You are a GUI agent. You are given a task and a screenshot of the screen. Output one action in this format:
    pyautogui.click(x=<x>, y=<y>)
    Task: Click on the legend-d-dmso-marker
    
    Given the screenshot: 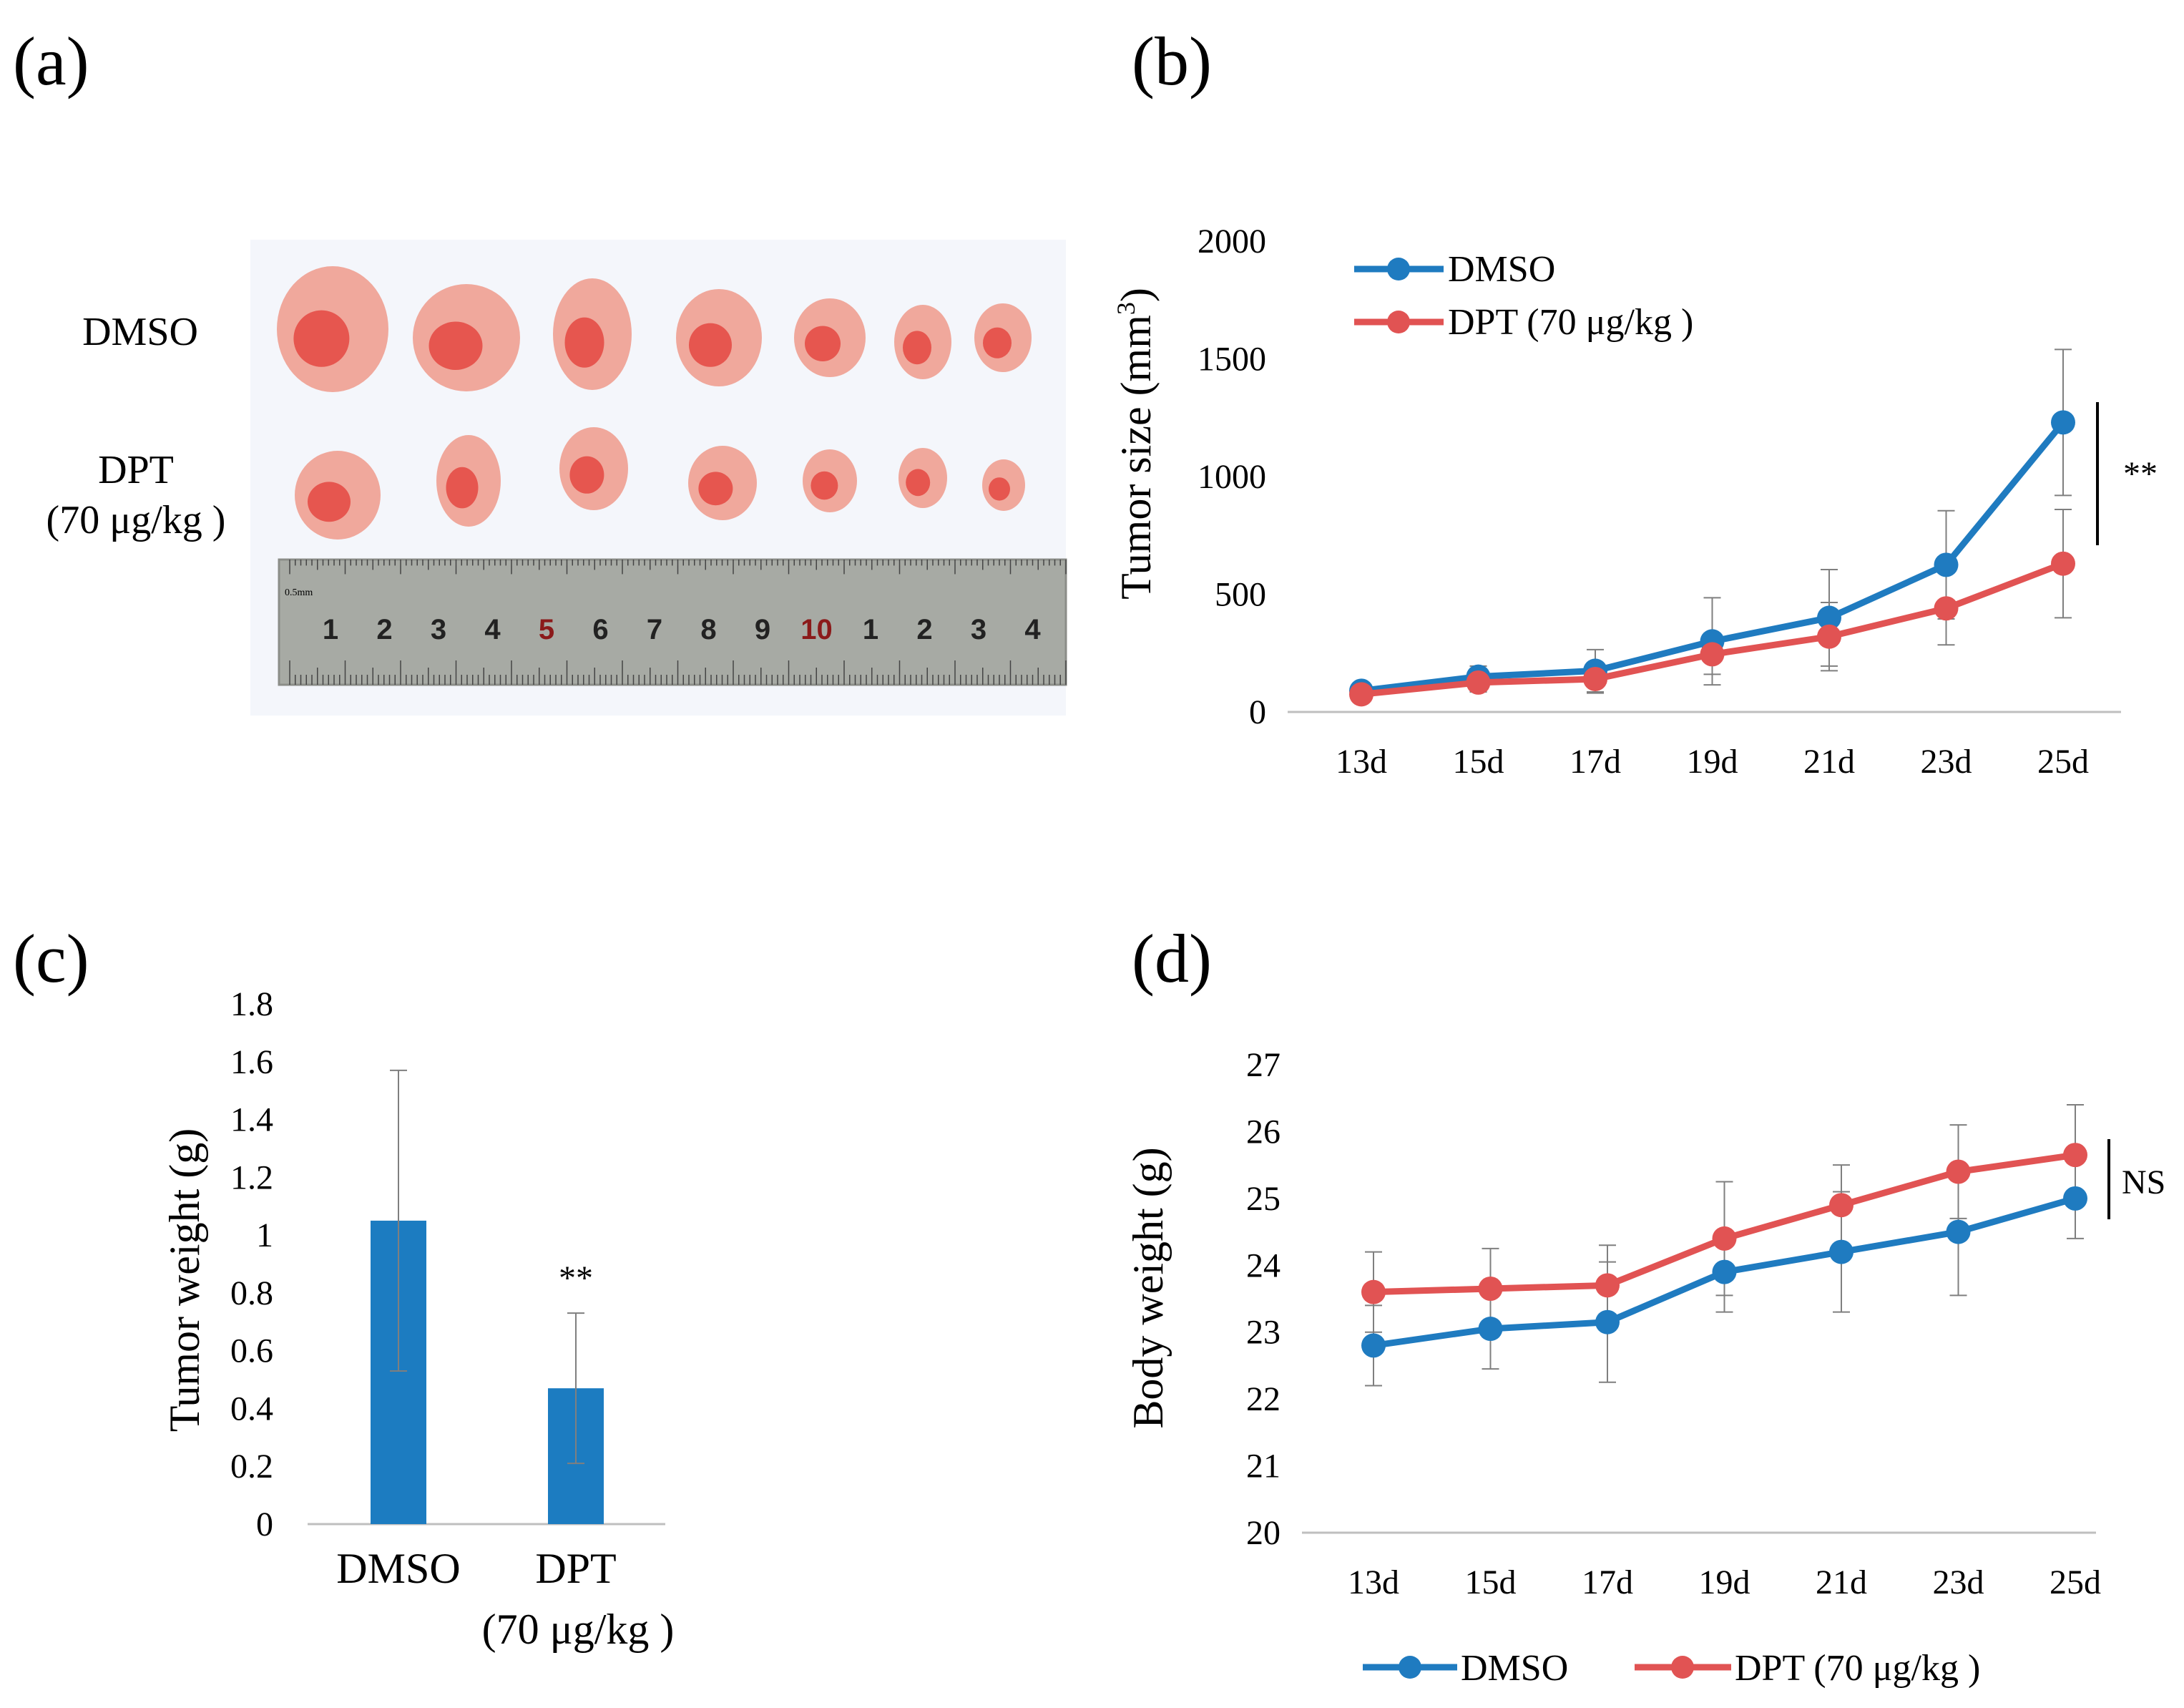 What is the action you would take?
    pyautogui.click(x=1410, y=1667)
    